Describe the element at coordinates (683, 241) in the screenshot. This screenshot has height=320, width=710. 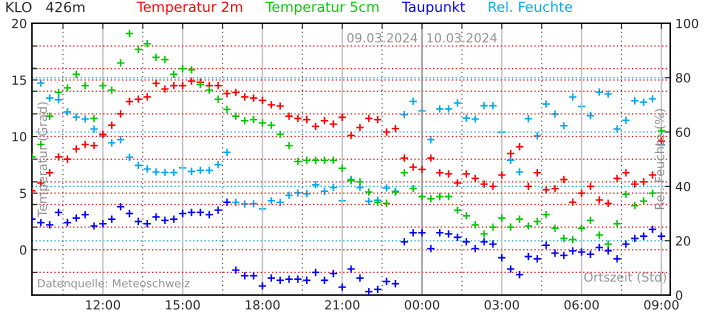
I see `y2-tick-label: 20` at that location.